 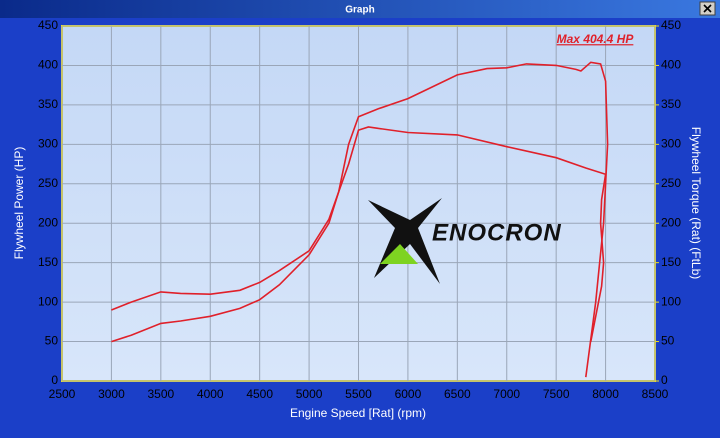 What do you see at coordinates (605, 394) in the screenshot?
I see `x-tick-label: 8000` at bounding box center [605, 394].